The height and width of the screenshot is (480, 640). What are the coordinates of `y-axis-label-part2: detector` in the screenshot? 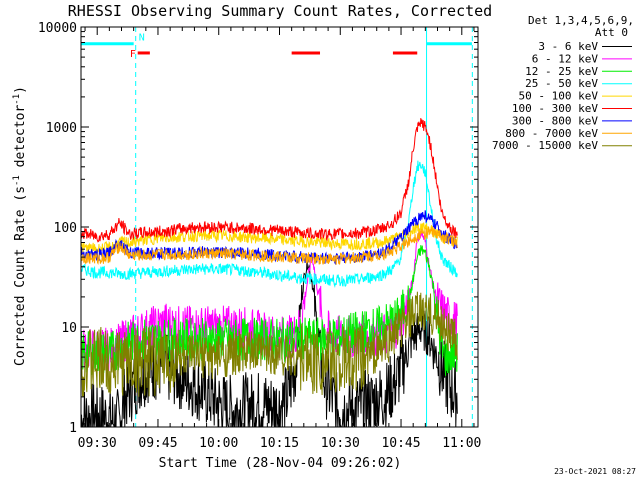 It's located at (20, 140).